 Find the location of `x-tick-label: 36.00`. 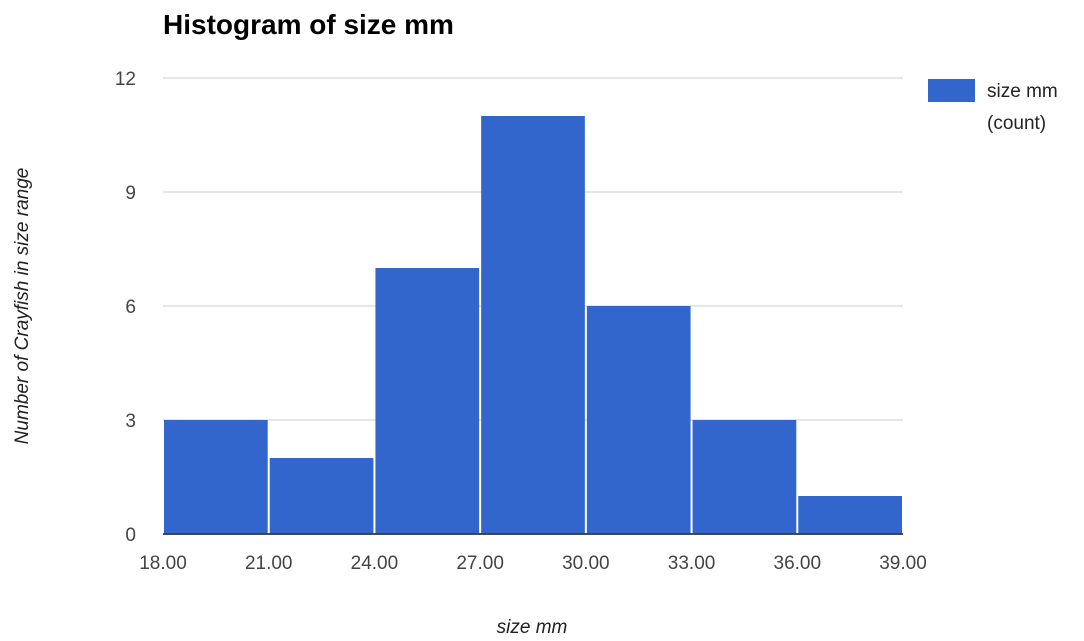

x-tick-label: 36.00 is located at coordinates (798, 563).